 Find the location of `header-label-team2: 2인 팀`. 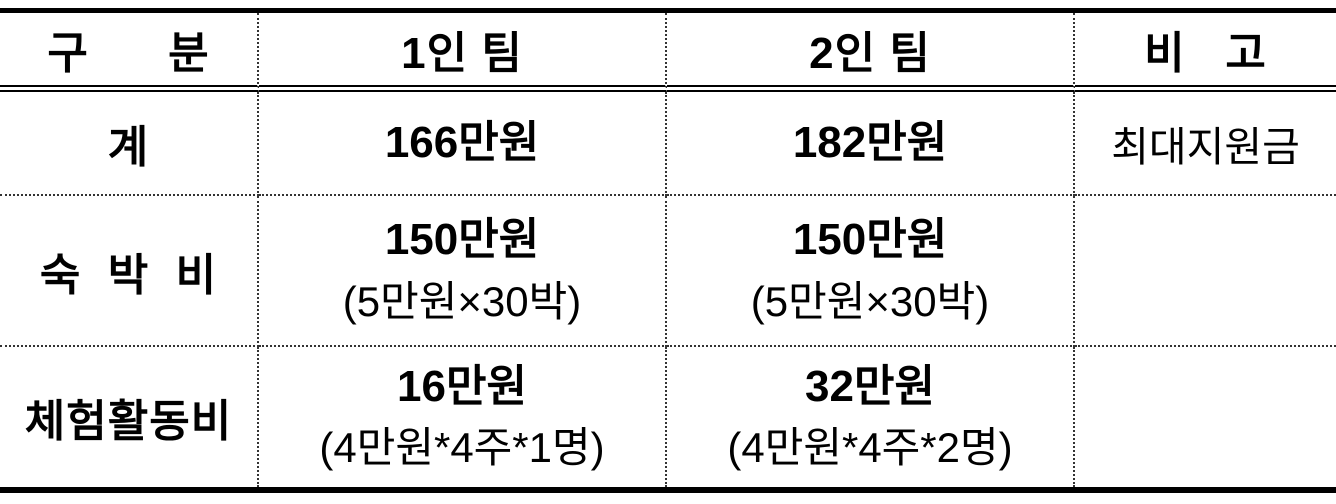

header-label-team2: 2인 팀 is located at coordinates (870, 53).